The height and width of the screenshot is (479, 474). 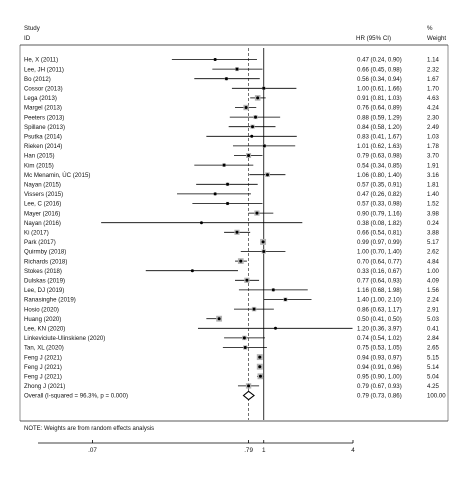 I want to click on study-hr-ci: 0.95 (0.90, 1.00), so click(x=379, y=377).